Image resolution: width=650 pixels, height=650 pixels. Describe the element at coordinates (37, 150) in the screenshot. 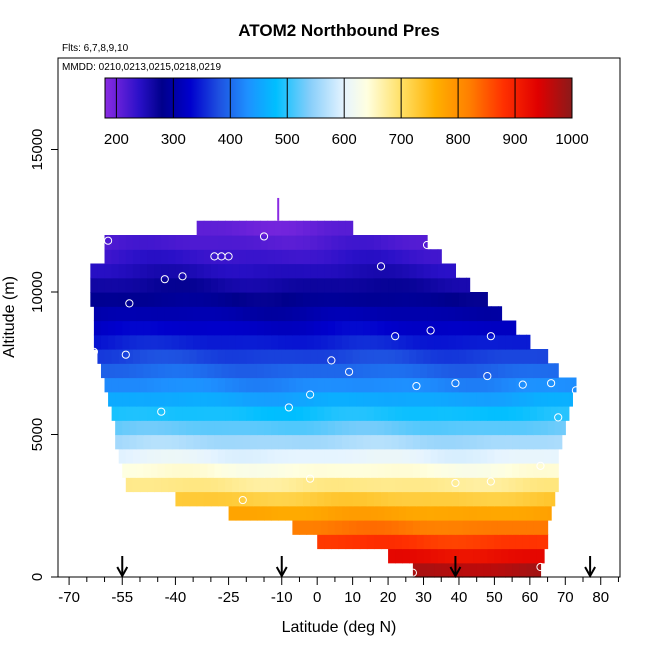

I see `y-tick-label-15000: 15000` at that location.